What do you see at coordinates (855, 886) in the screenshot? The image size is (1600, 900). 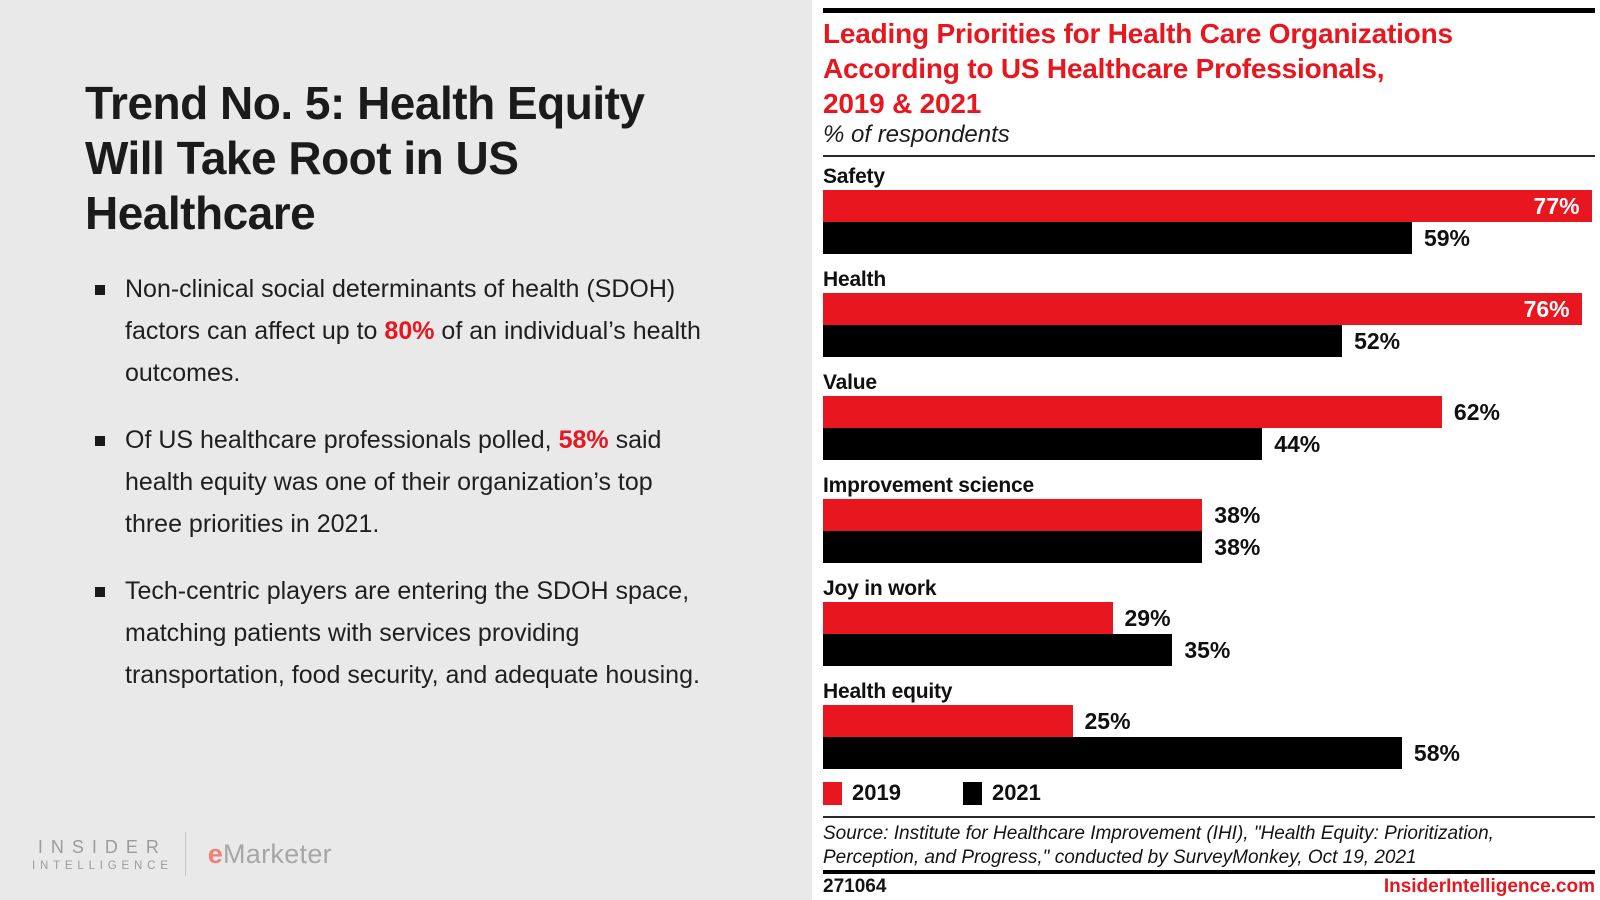 I see `chart-id: 271064` at bounding box center [855, 886].